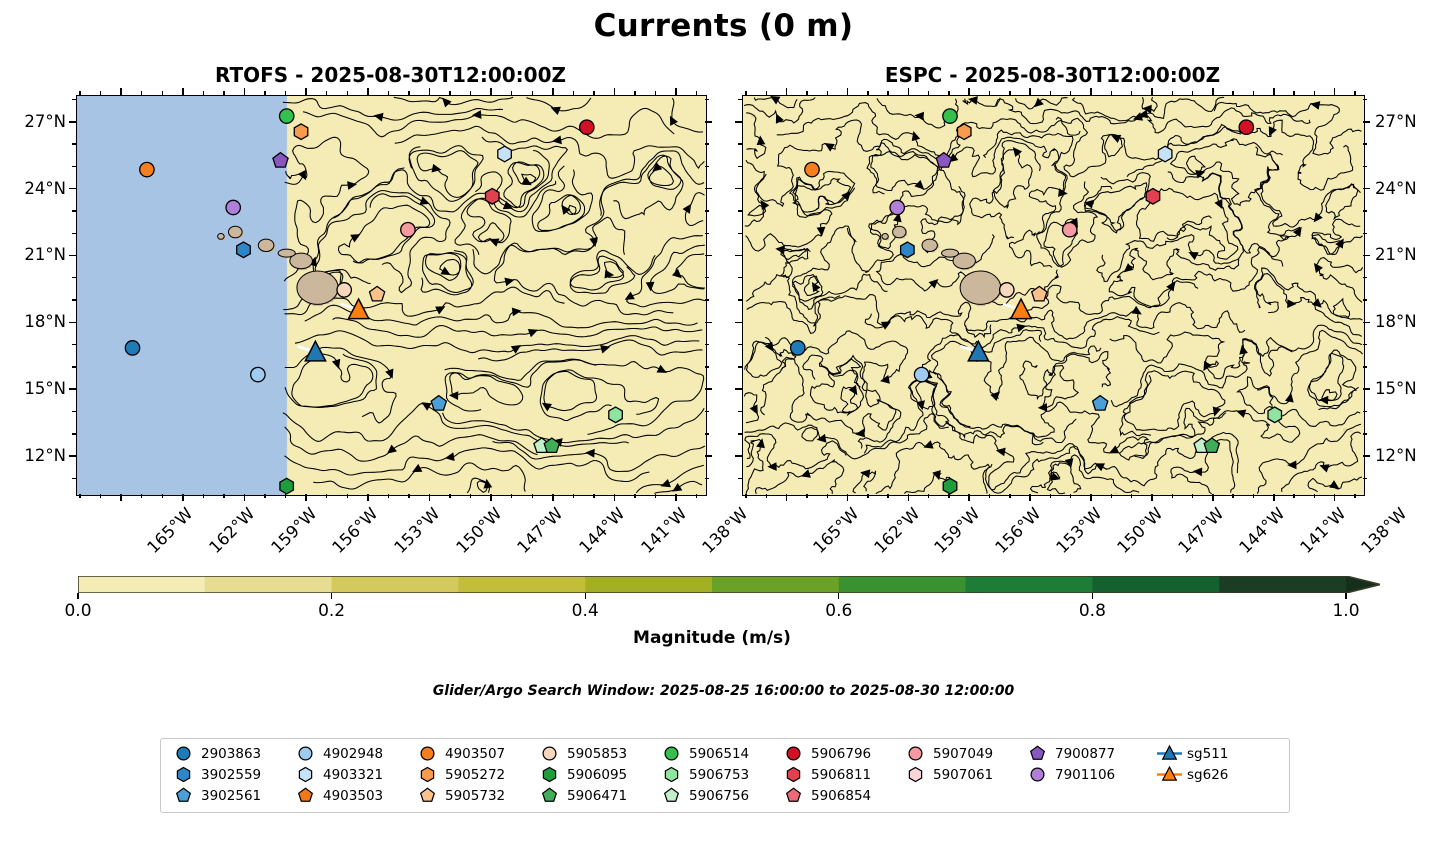  I want to click on lon-tick-label: 159°W, so click(293, 531).